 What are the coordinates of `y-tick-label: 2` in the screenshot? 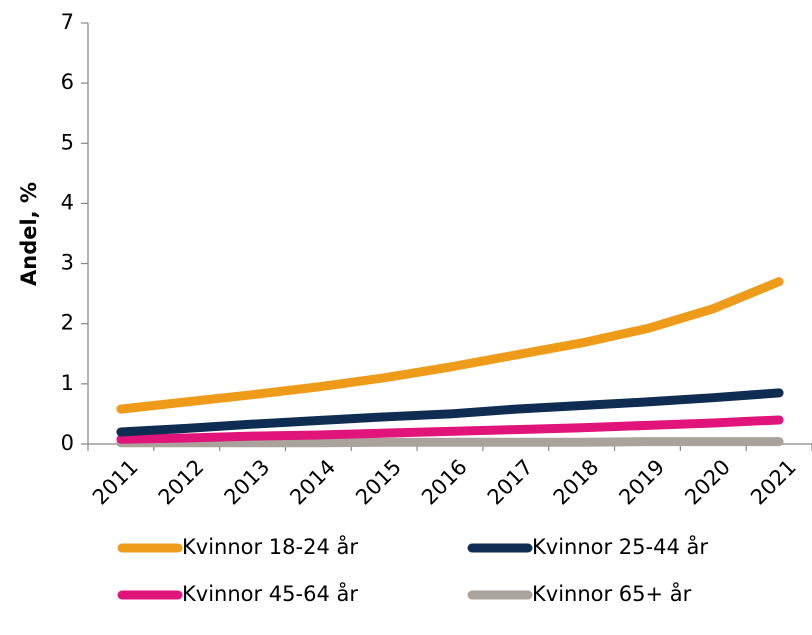 It's located at (67, 323).